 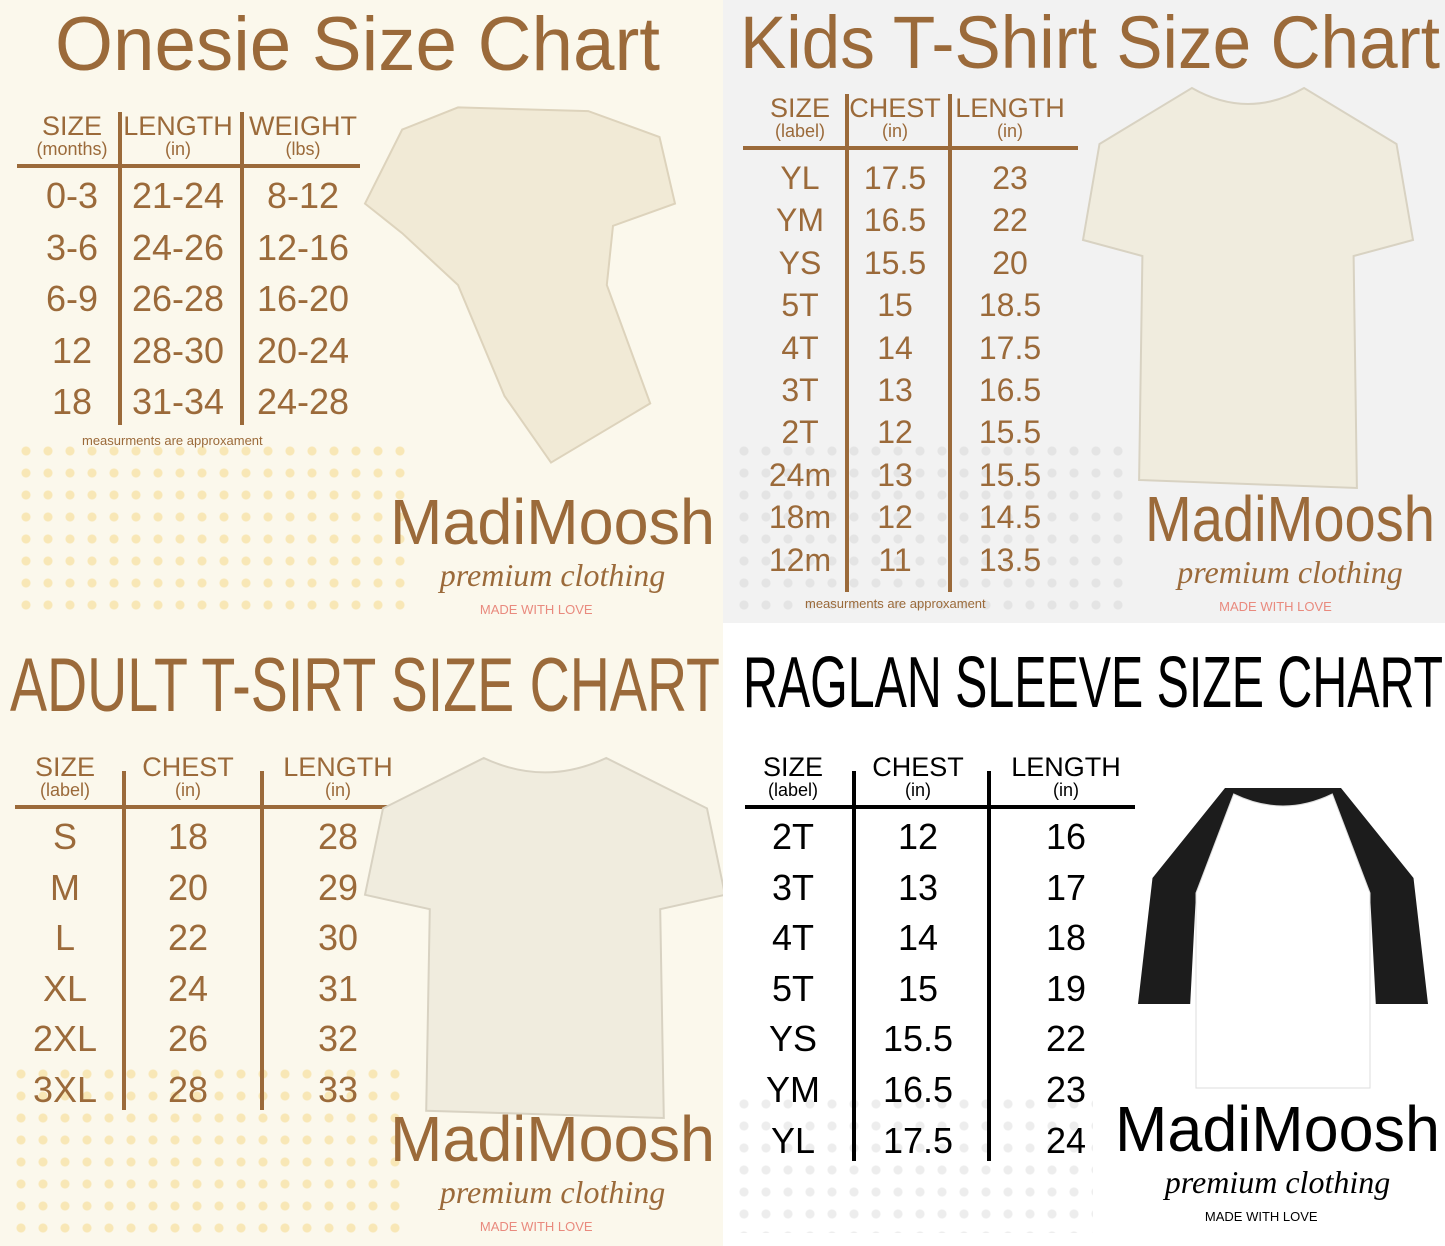 I want to click on onesie-image, so click(x=520, y=285).